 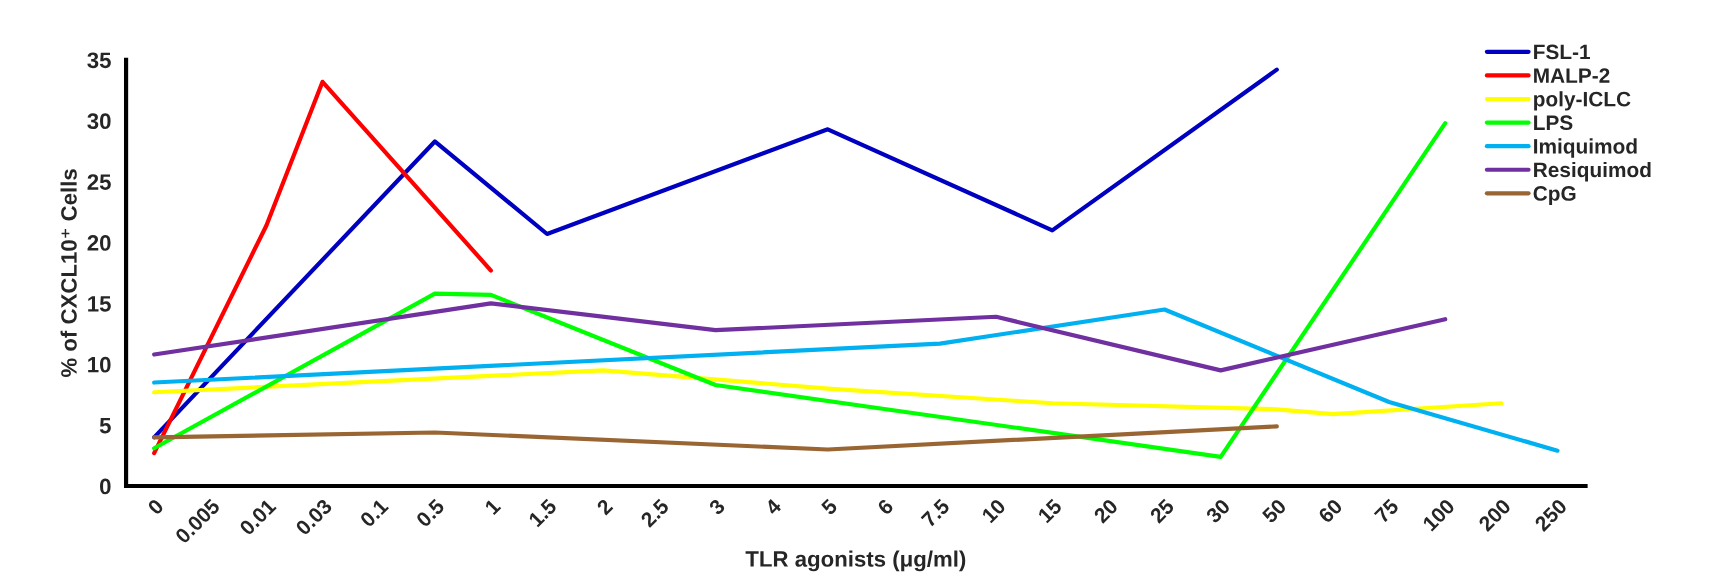 What do you see at coordinates (654, 512) in the screenshot?
I see `x-tick-label: 2.5` at bounding box center [654, 512].